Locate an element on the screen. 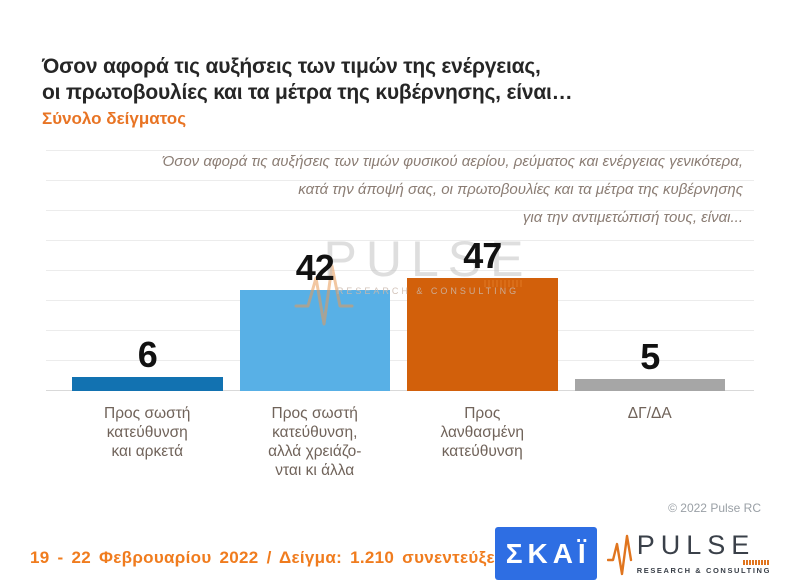 This screenshot has width=795, height=587. bar-pros-sosti-alla is located at coordinates (314, 340).